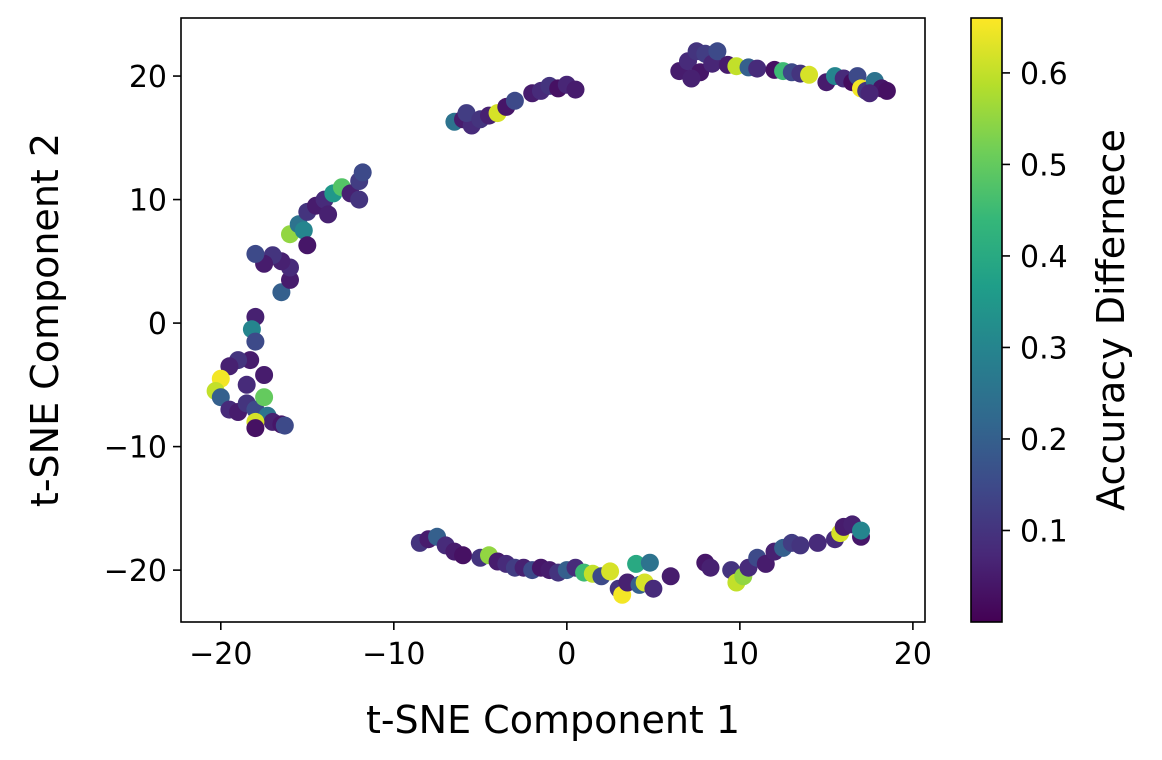 The image size is (1162, 760). What do you see at coordinates (740, 654) in the screenshot?
I see `x-tick-label: 10` at bounding box center [740, 654].